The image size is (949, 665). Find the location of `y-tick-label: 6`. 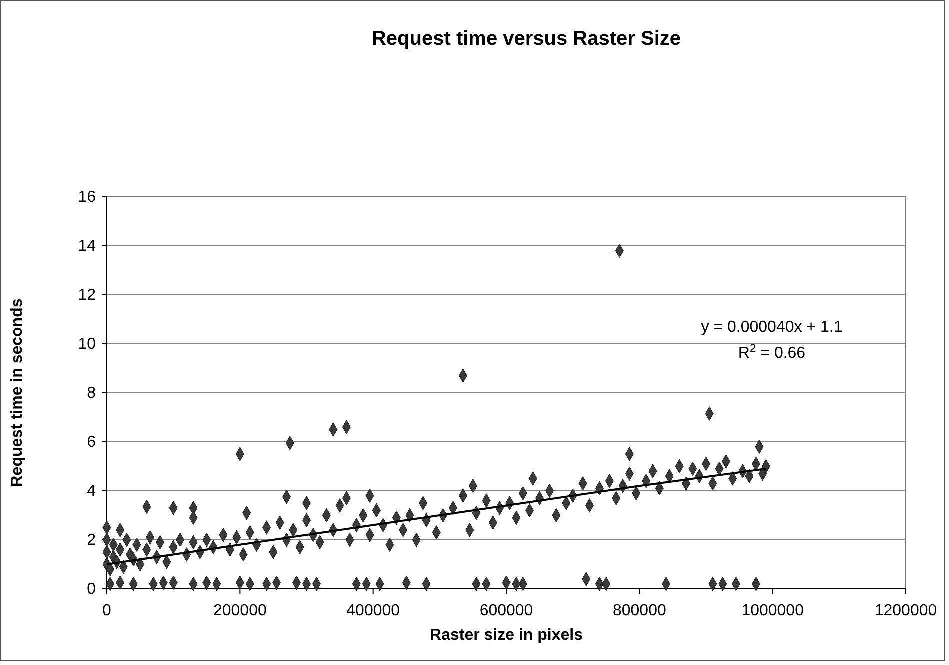

y-tick-label: 6 is located at coordinates (91, 443).